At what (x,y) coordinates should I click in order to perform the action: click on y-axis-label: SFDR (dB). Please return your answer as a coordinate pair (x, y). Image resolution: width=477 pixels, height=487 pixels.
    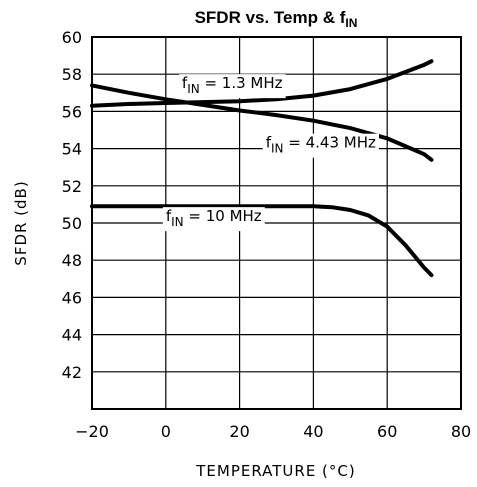
    Looking at the image, I should click on (21, 222).